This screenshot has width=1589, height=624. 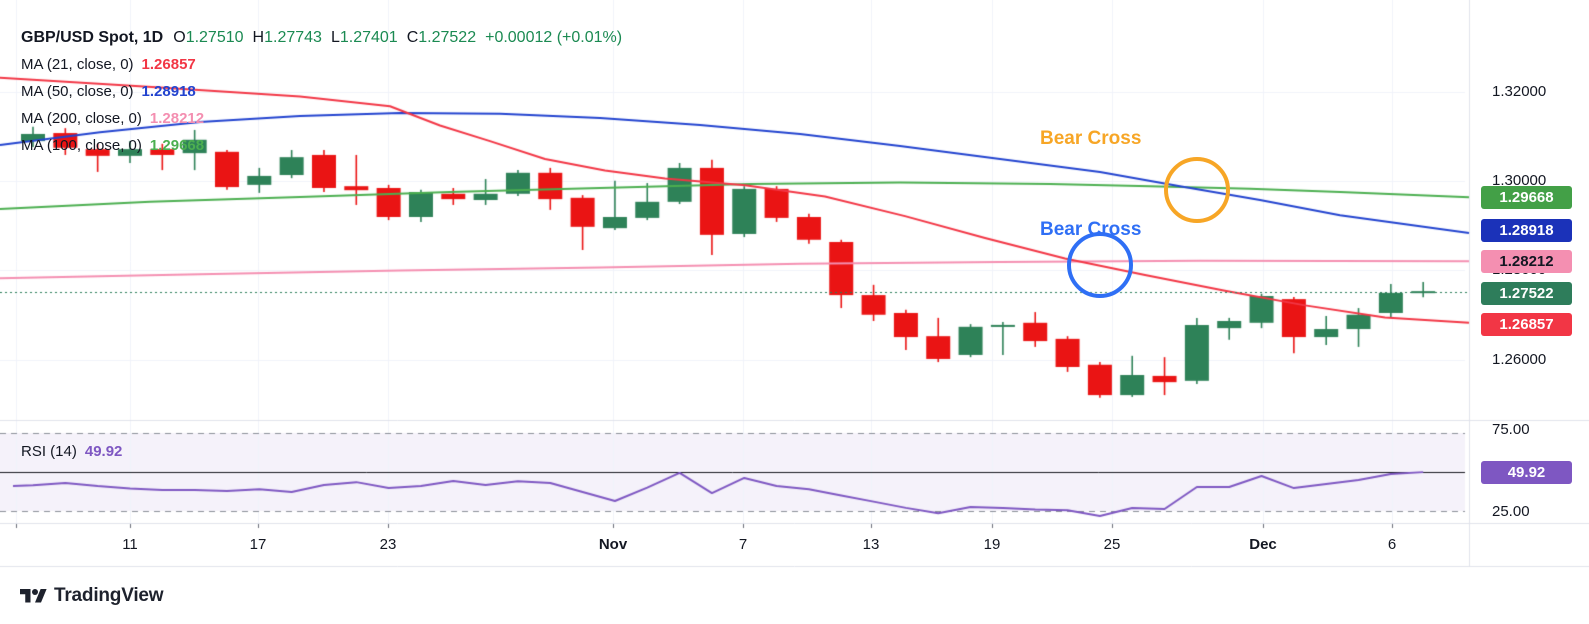 I want to click on ma-legend-row: MA (50, close, 0) 1.28918, so click(x=108, y=92).